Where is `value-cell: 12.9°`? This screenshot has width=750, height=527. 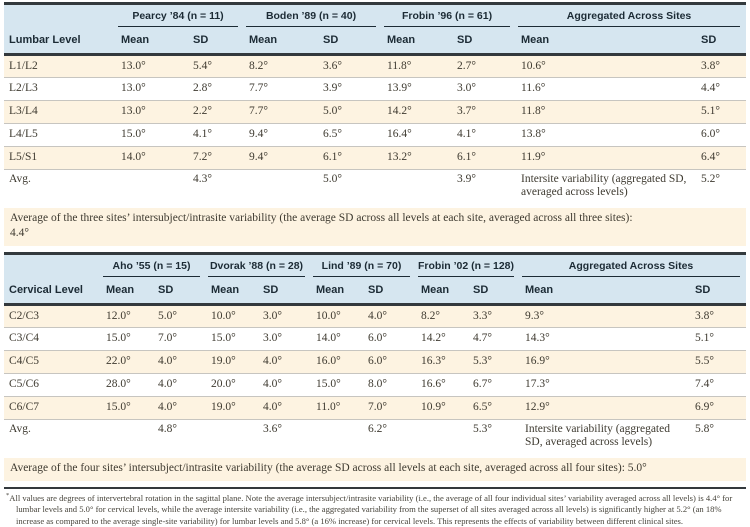
value-cell: 12.9° is located at coordinates (537, 406).